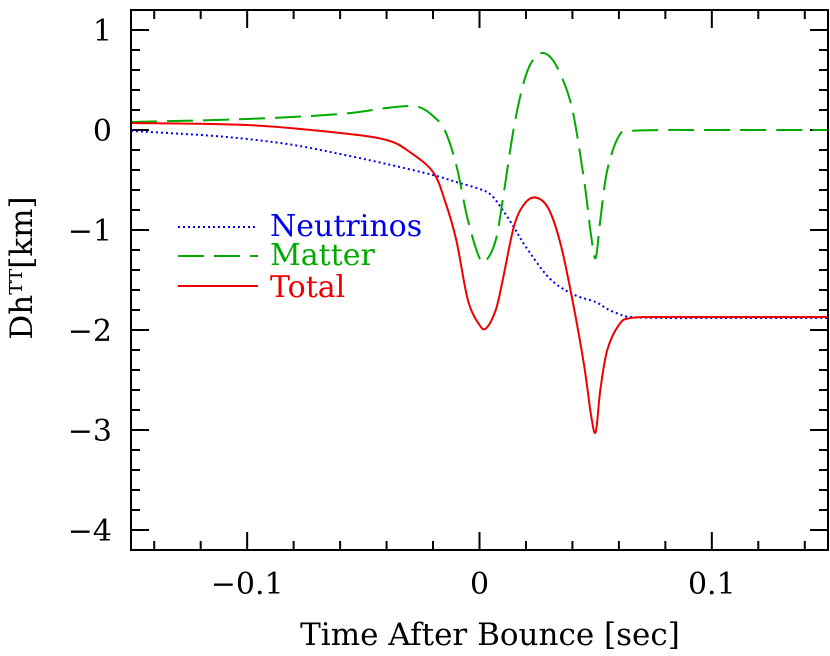 Image resolution: width=830 pixels, height=656 pixels. What do you see at coordinates (90, 331) in the screenshot?
I see `y-tick-label: −2` at bounding box center [90, 331].